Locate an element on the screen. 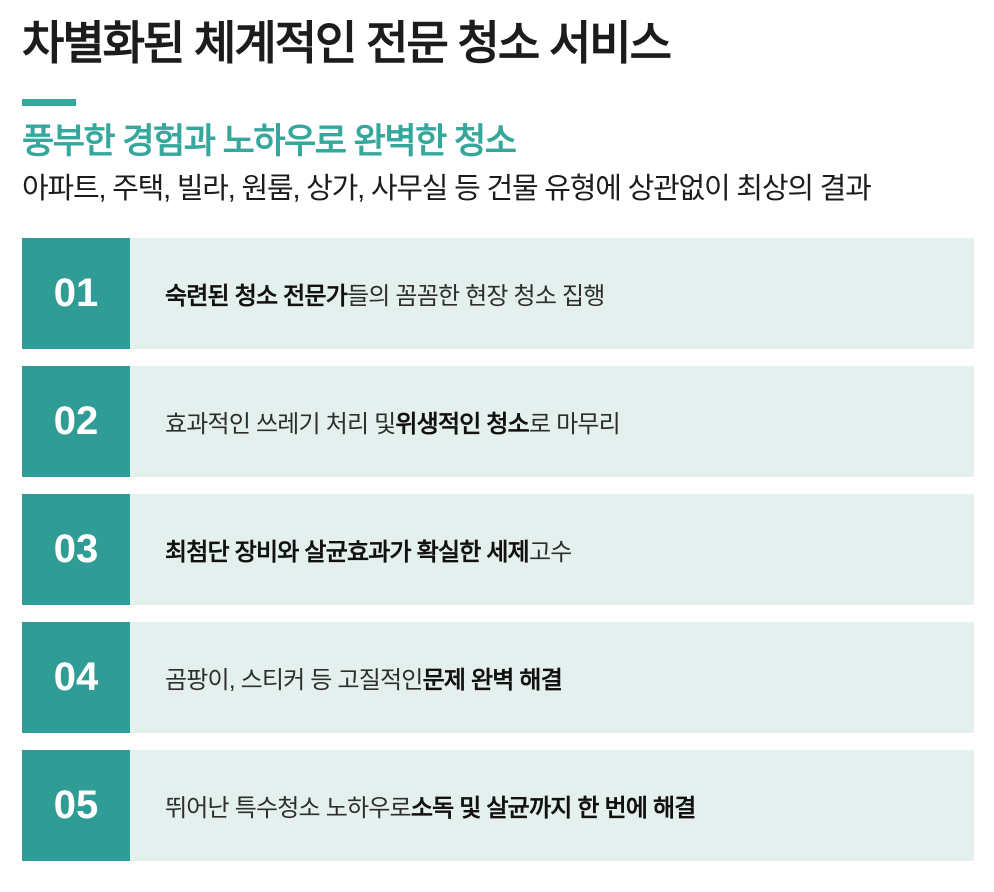 The image size is (994, 892). list-item: 02 효과적인 쓰레기 처리 및 위생적인 청소 로 마무리 is located at coordinates (498, 422).